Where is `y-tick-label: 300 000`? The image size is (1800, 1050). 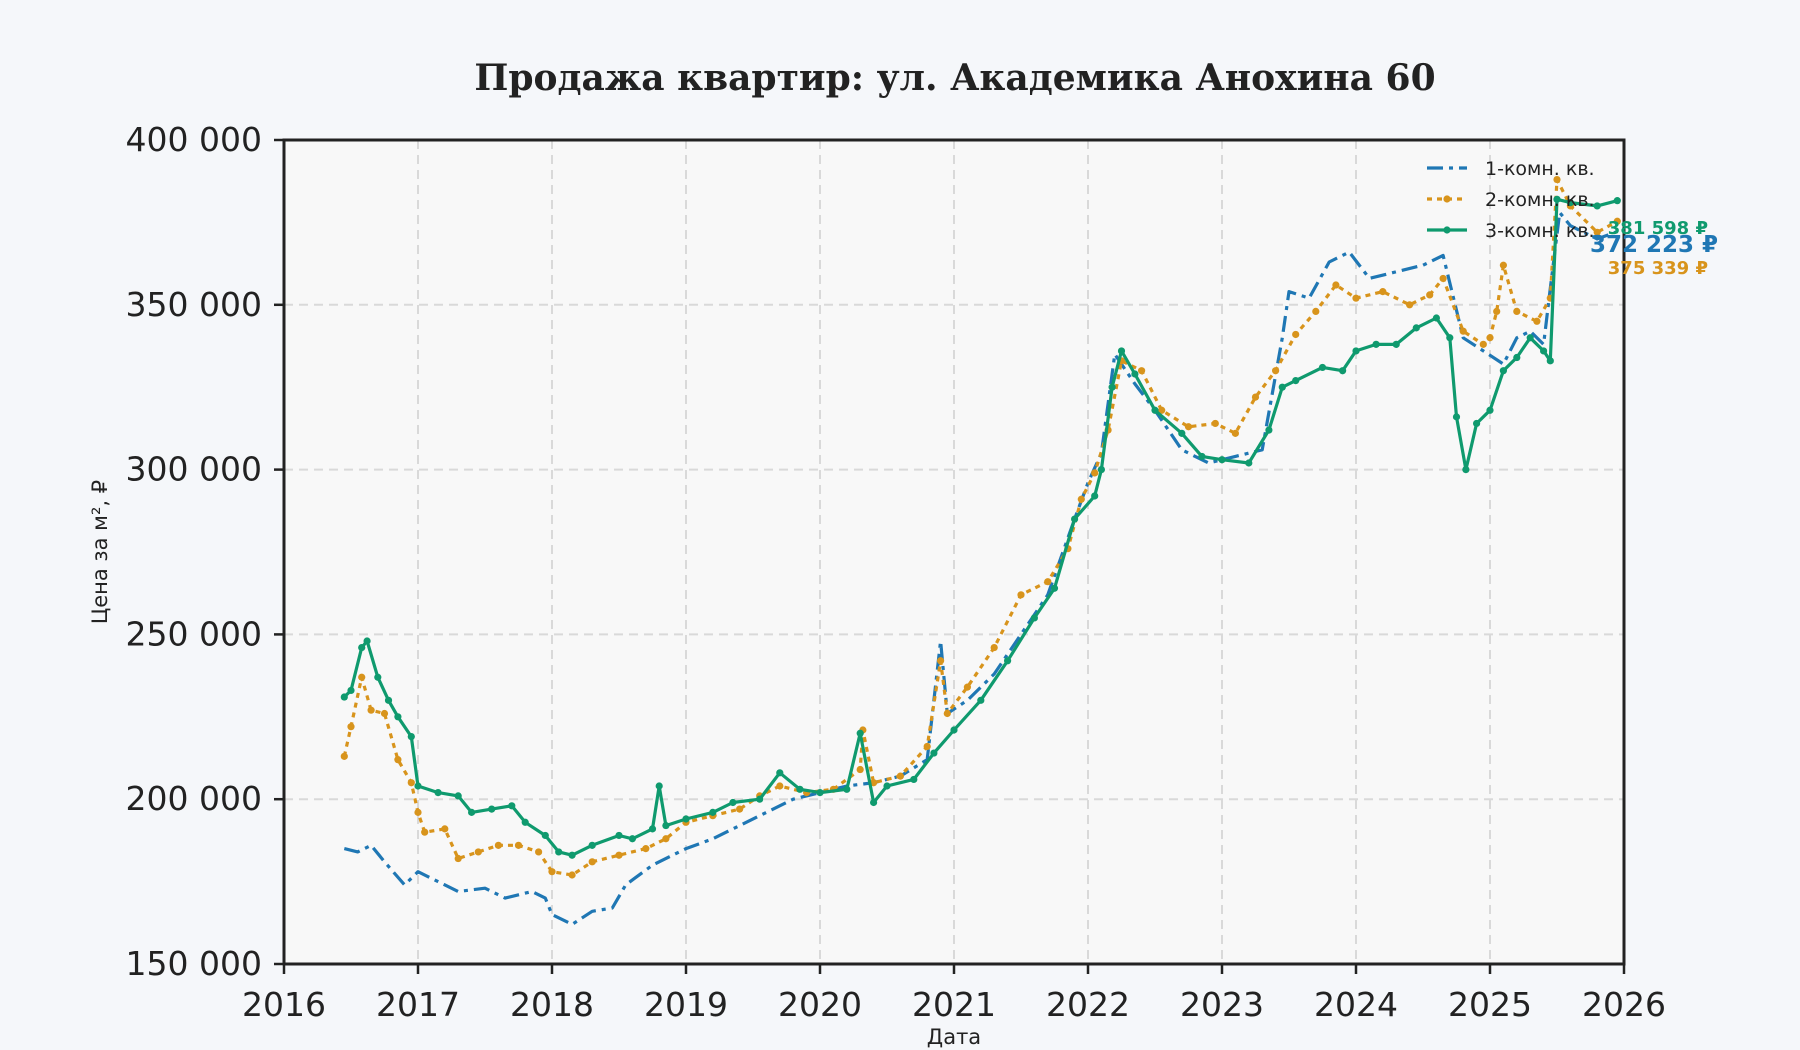 y-tick-label: 300 000 is located at coordinates (194, 469).